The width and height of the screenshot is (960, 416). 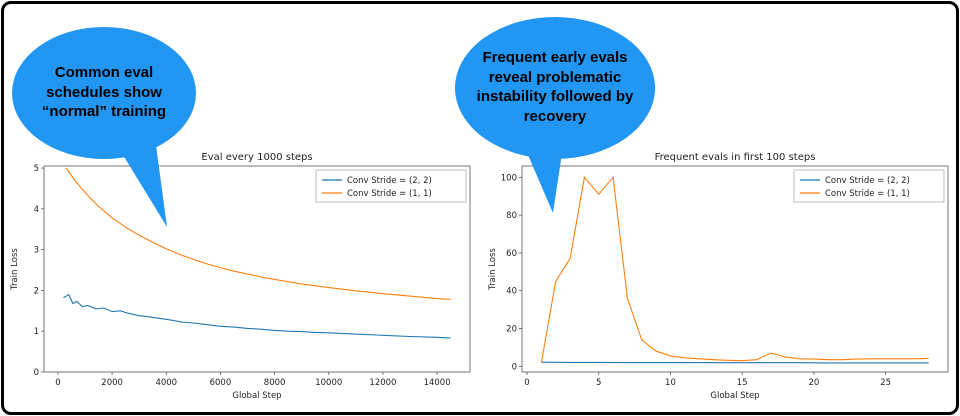 What do you see at coordinates (742, 383) in the screenshot?
I see `x-tick-label: 15` at bounding box center [742, 383].